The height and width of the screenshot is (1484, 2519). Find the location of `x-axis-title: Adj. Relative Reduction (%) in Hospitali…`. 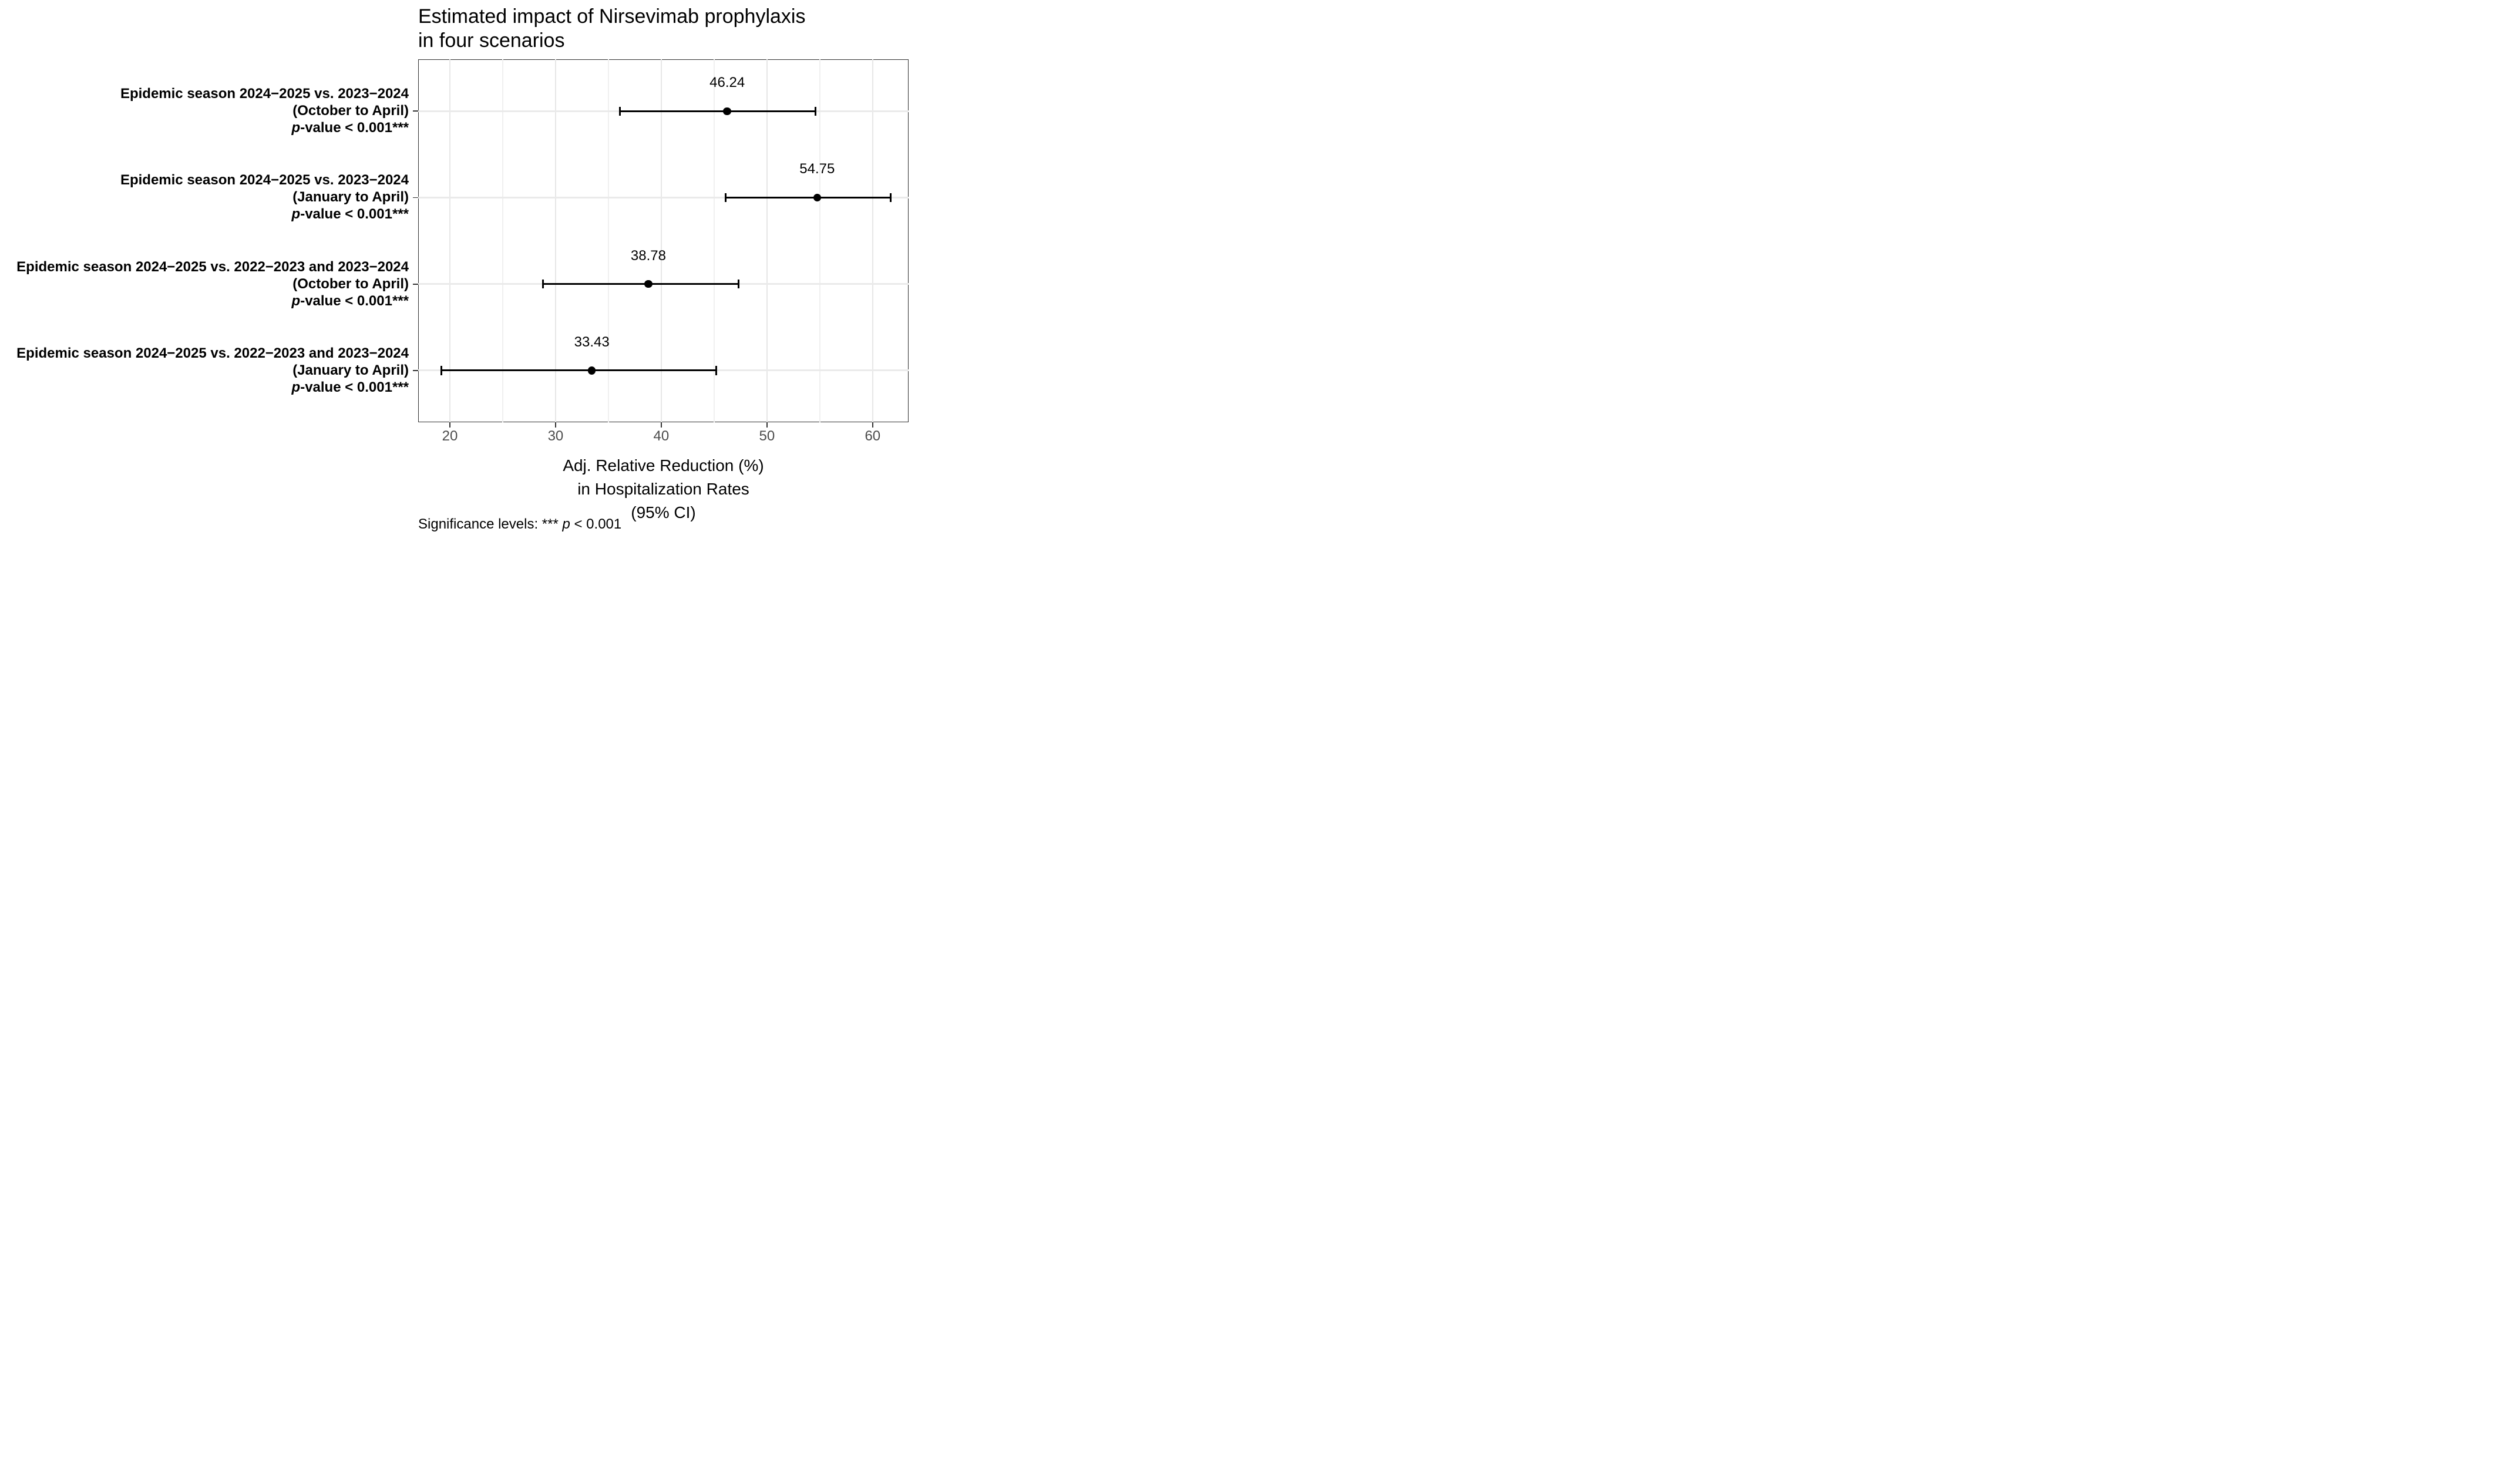

x-axis-title: Adj. Relative Reduction (%) in Hospitali… is located at coordinates (663, 488).